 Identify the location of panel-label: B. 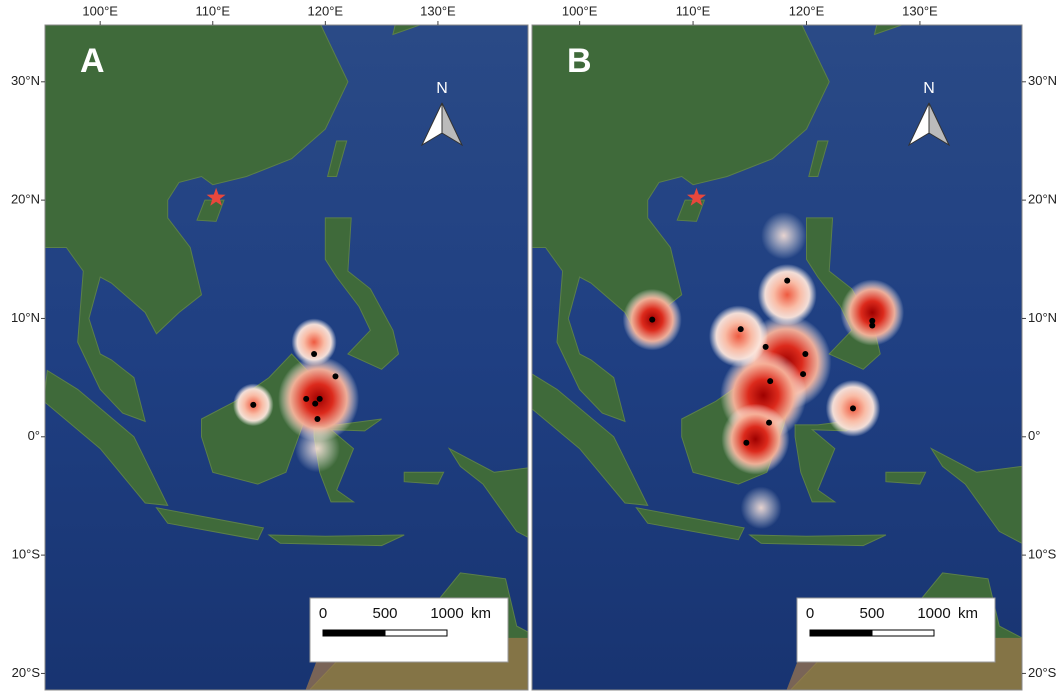
(579, 61).